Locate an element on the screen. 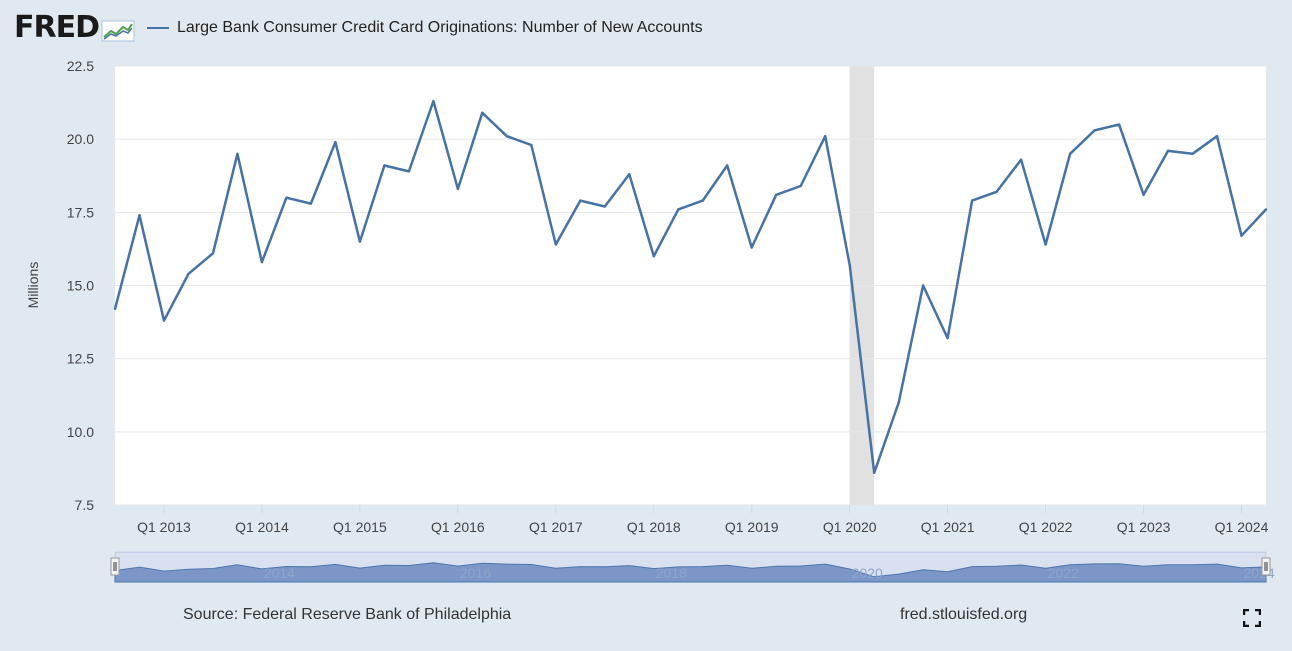 This screenshot has width=1292, height=651. legend-line-swatch is located at coordinates (158, 28).